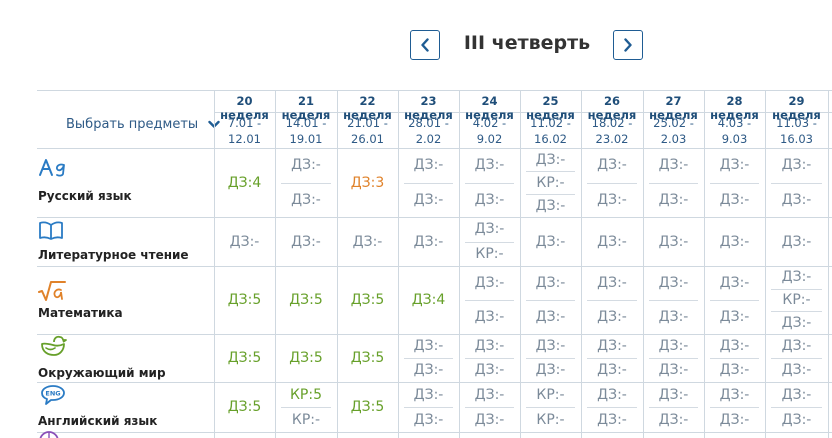 The height and width of the screenshot is (438, 832). I want to click on ball-icon, so click(49, 434).